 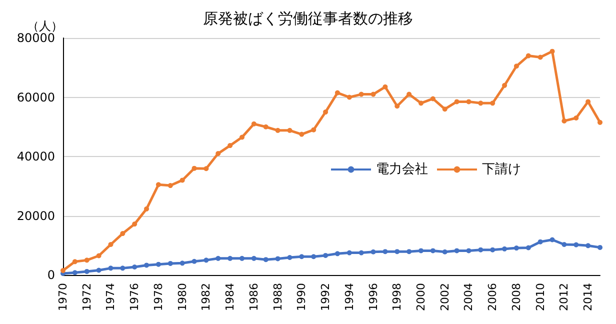 What do you see at coordinates (230, 297) in the screenshot?
I see `x-tick-label: 1984` at bounding box center [230, 297].